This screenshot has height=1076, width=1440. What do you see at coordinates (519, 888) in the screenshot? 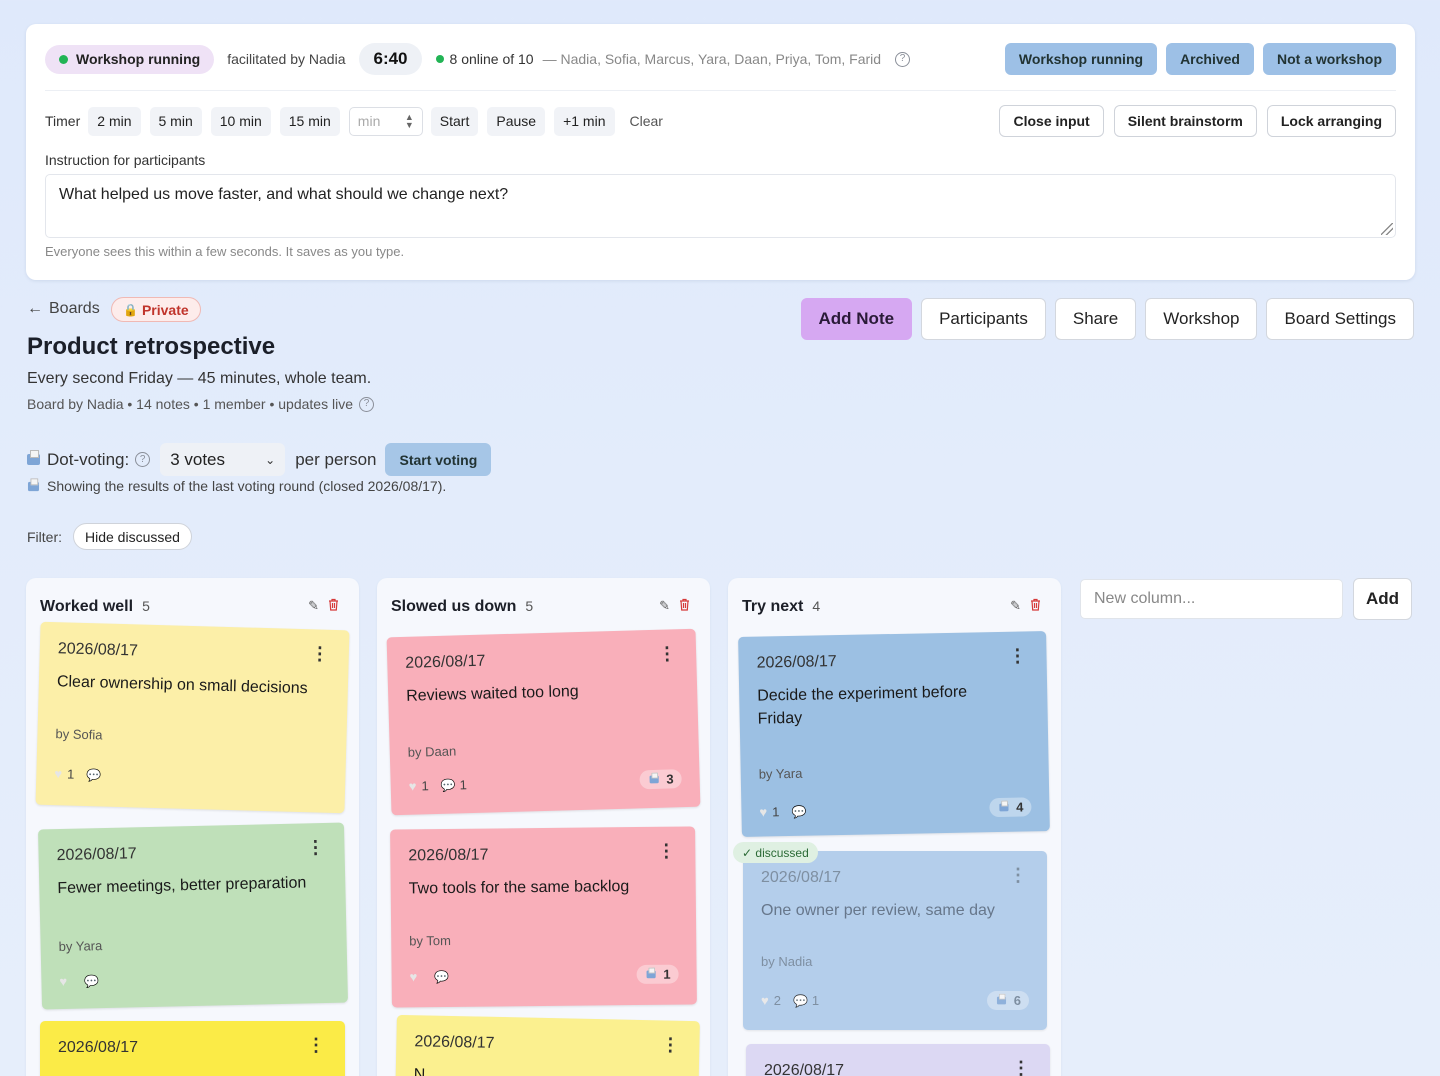
I see `note-text: Two tools for the same backlog` at bounding box center [519, 888].